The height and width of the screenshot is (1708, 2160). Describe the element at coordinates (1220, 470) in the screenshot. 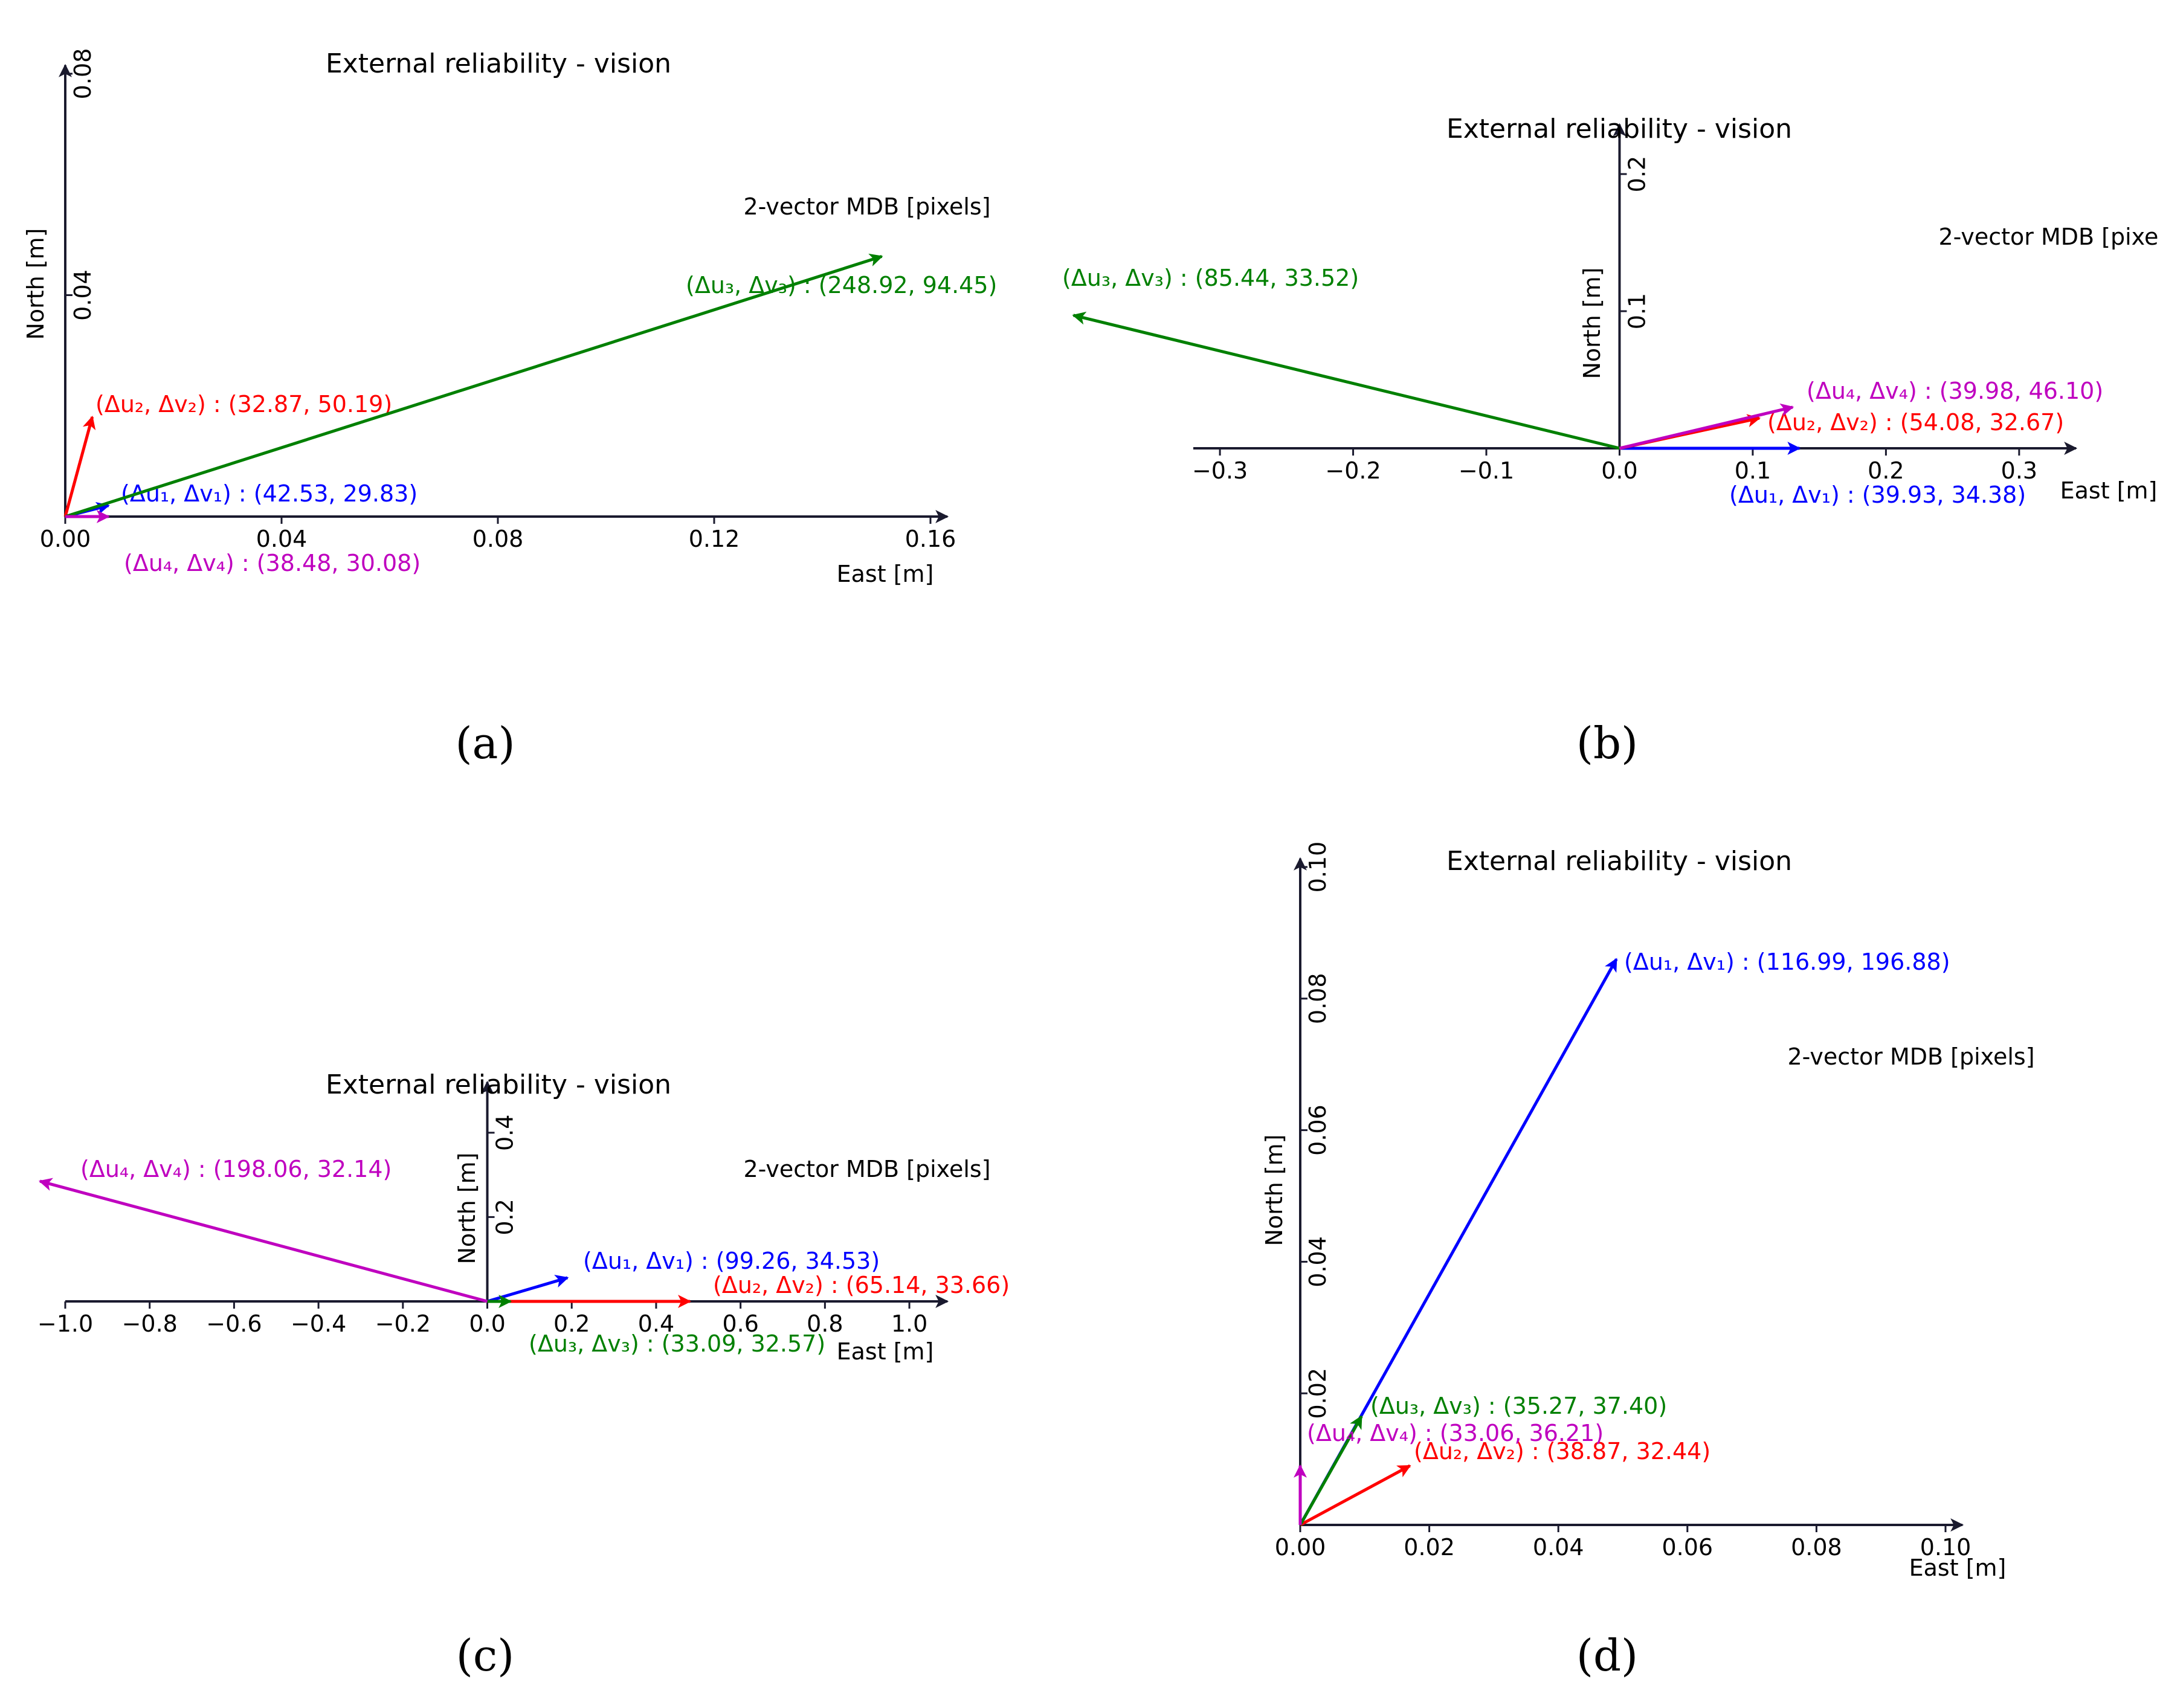

I see `x-tick-label: −0.3` at that location.